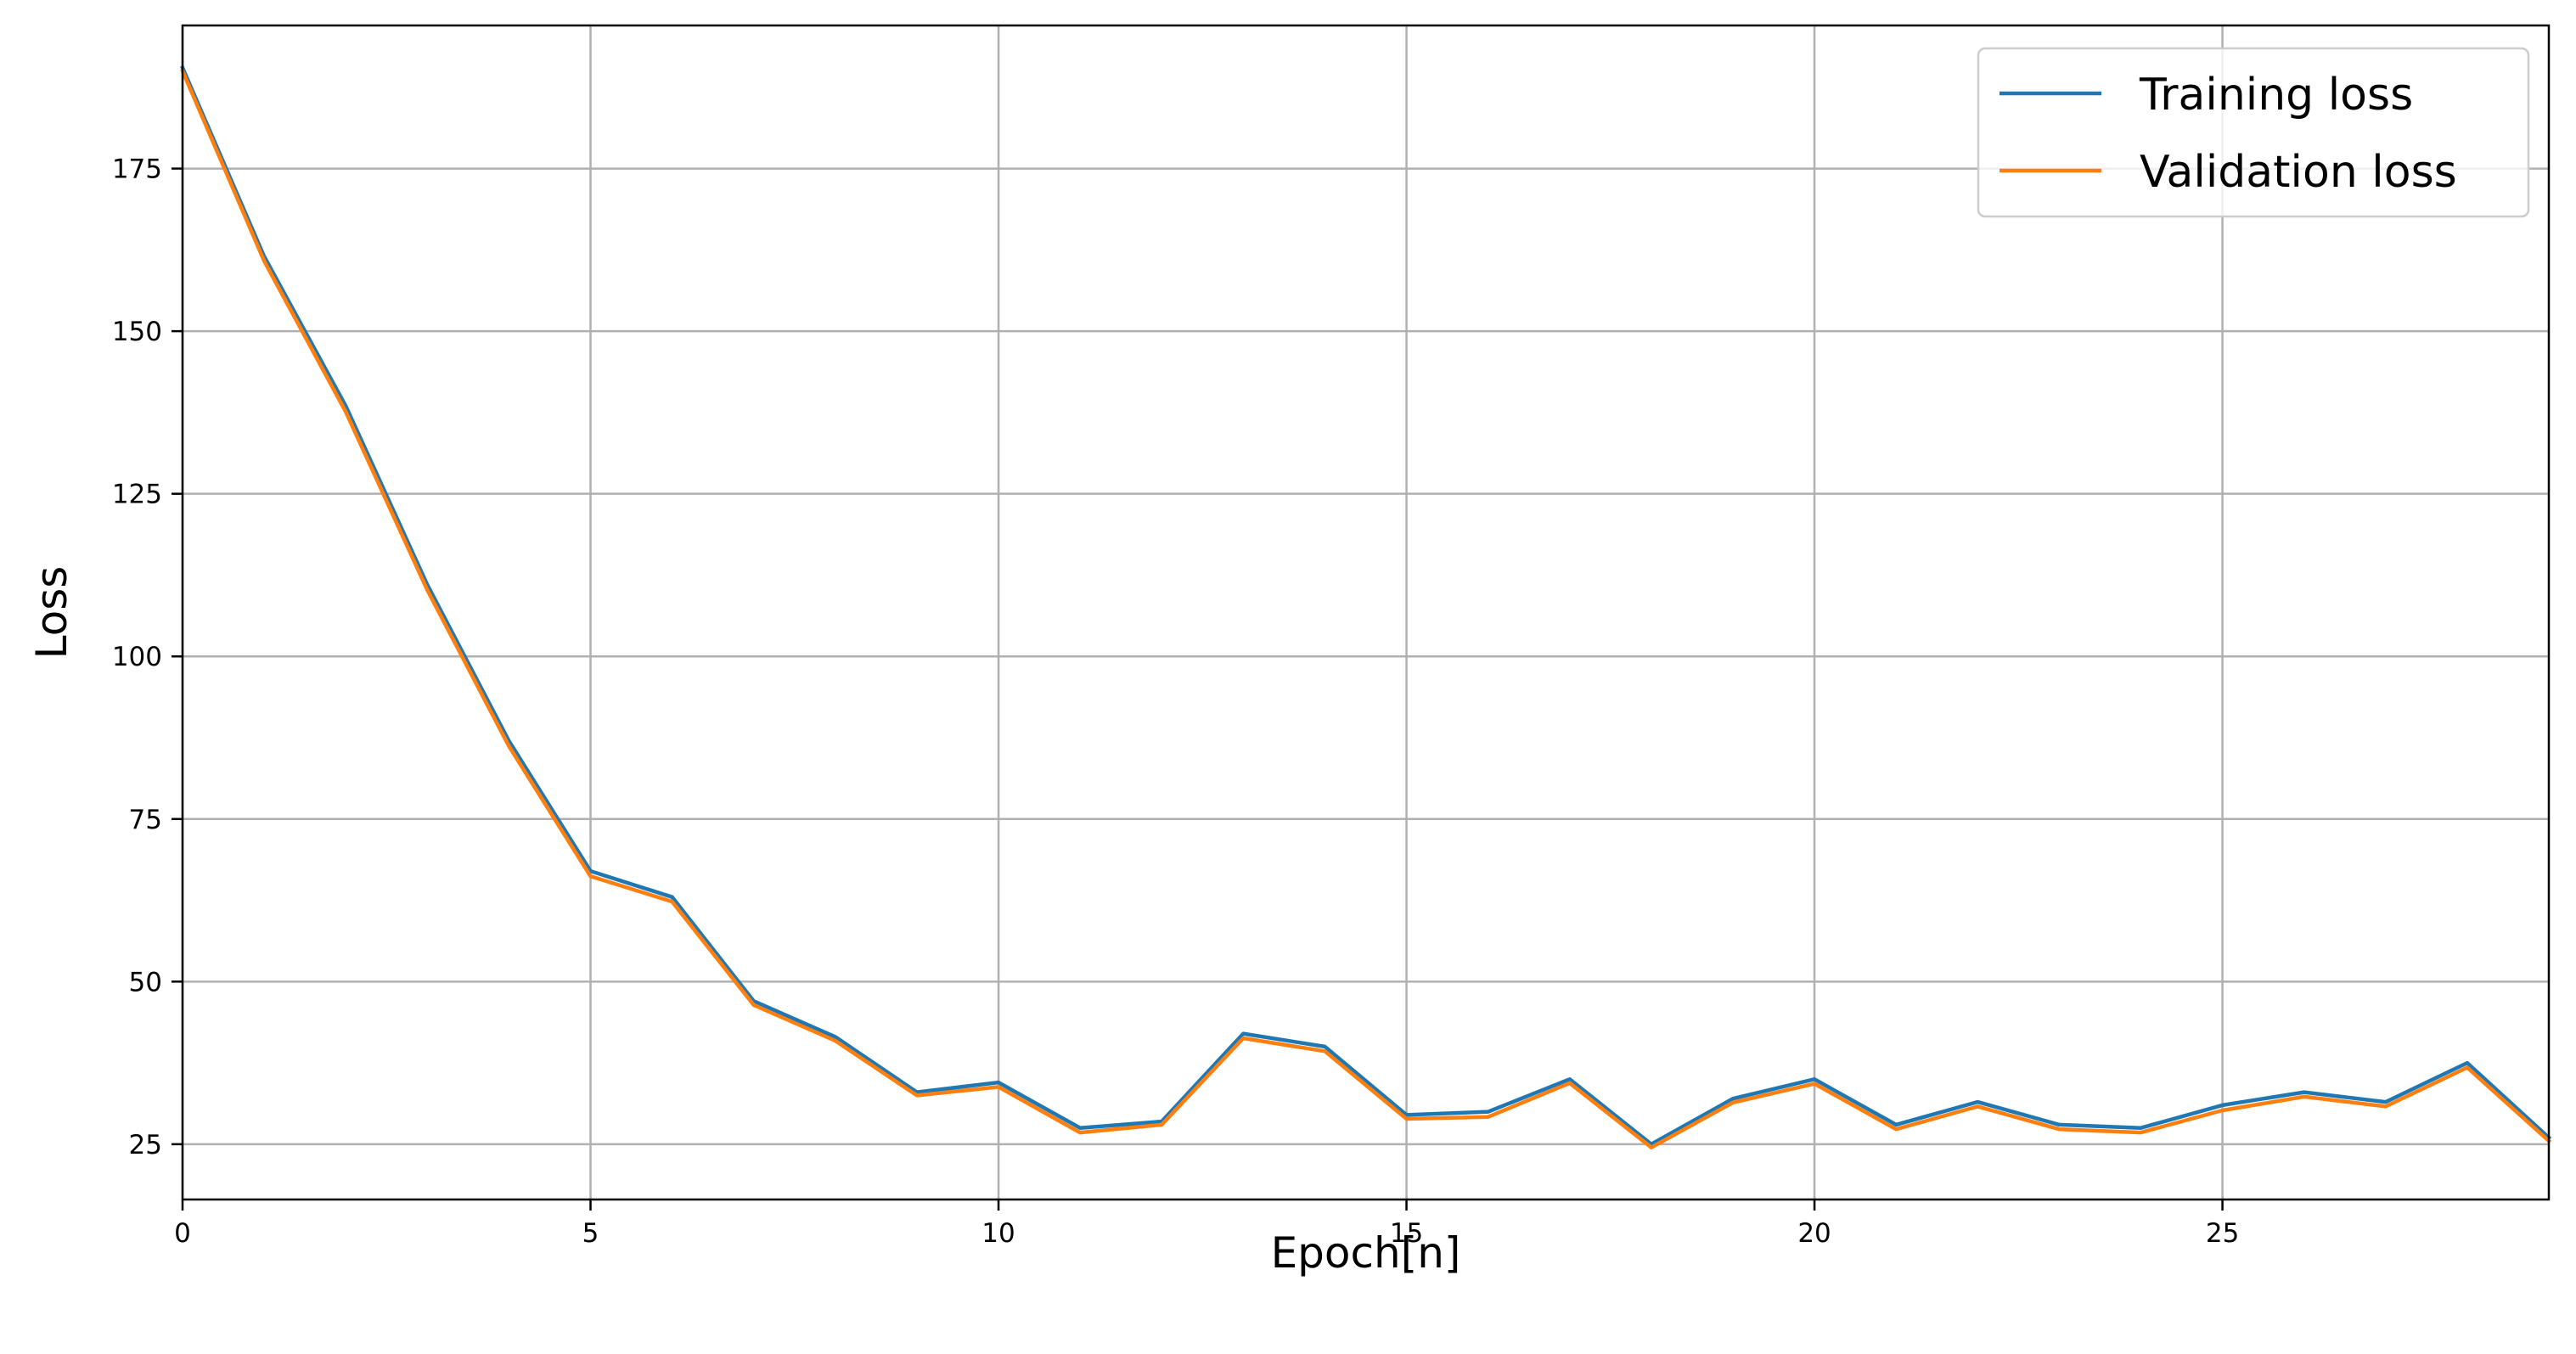  I want to click on legend-label-training-loss: Training loss, so click(2276, 95).